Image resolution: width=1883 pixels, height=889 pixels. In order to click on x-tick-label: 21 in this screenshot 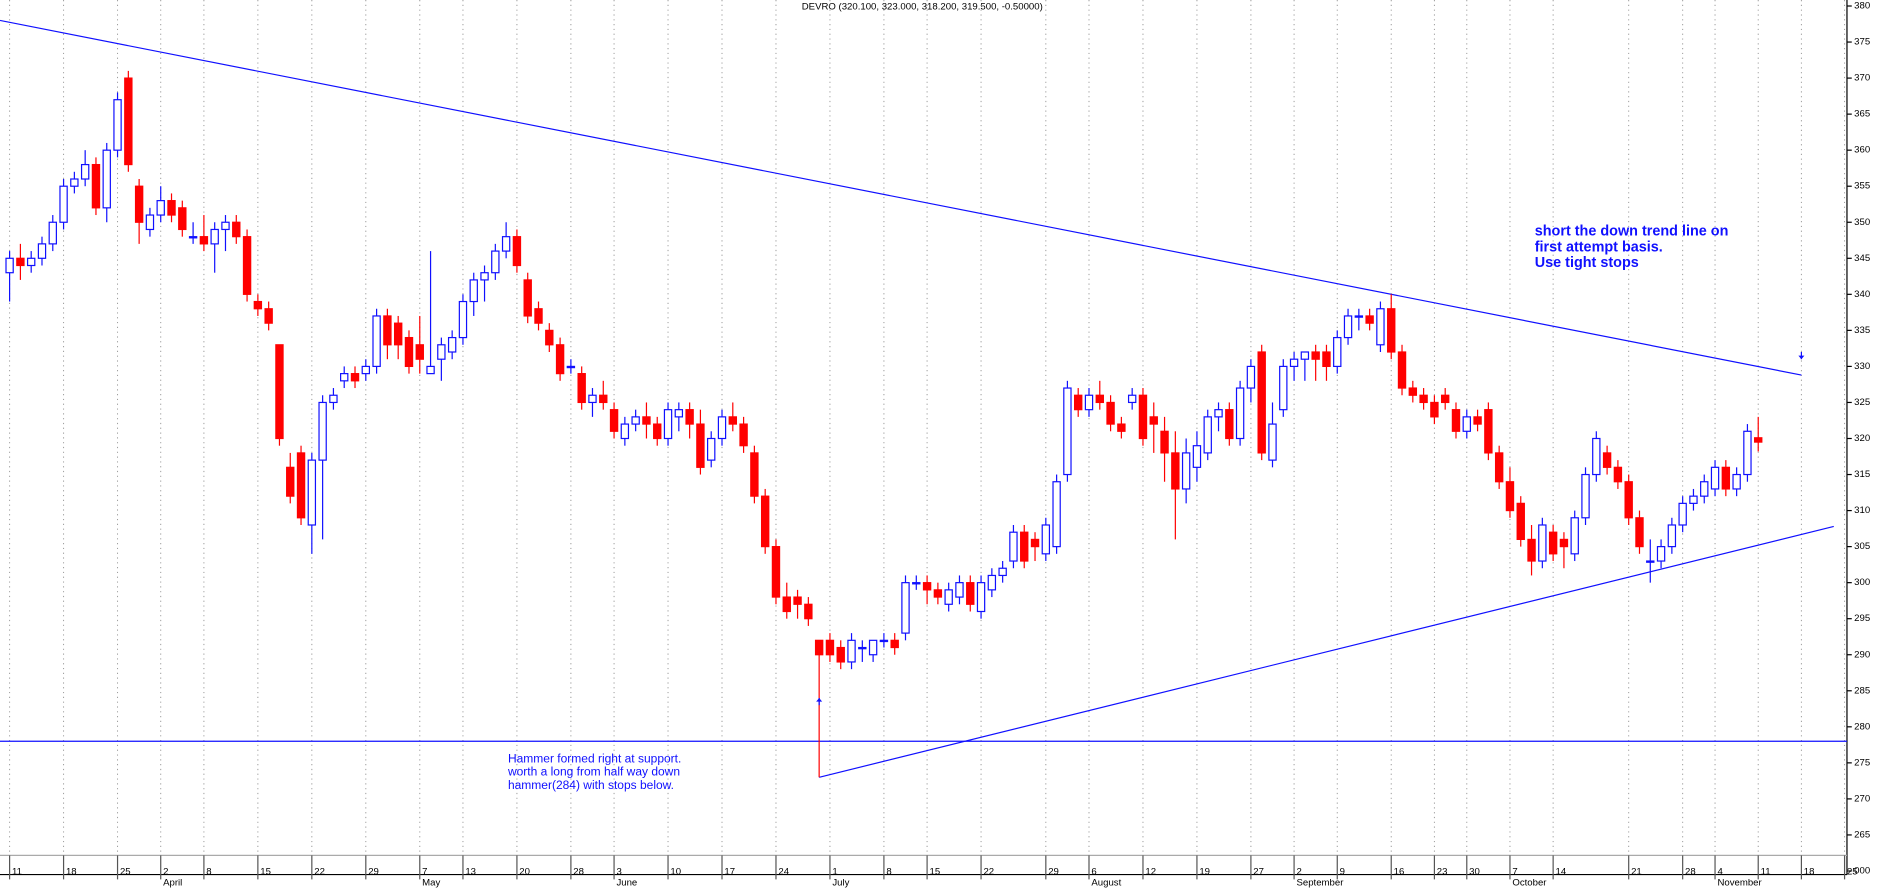, I will do `click(1636, 872)`.